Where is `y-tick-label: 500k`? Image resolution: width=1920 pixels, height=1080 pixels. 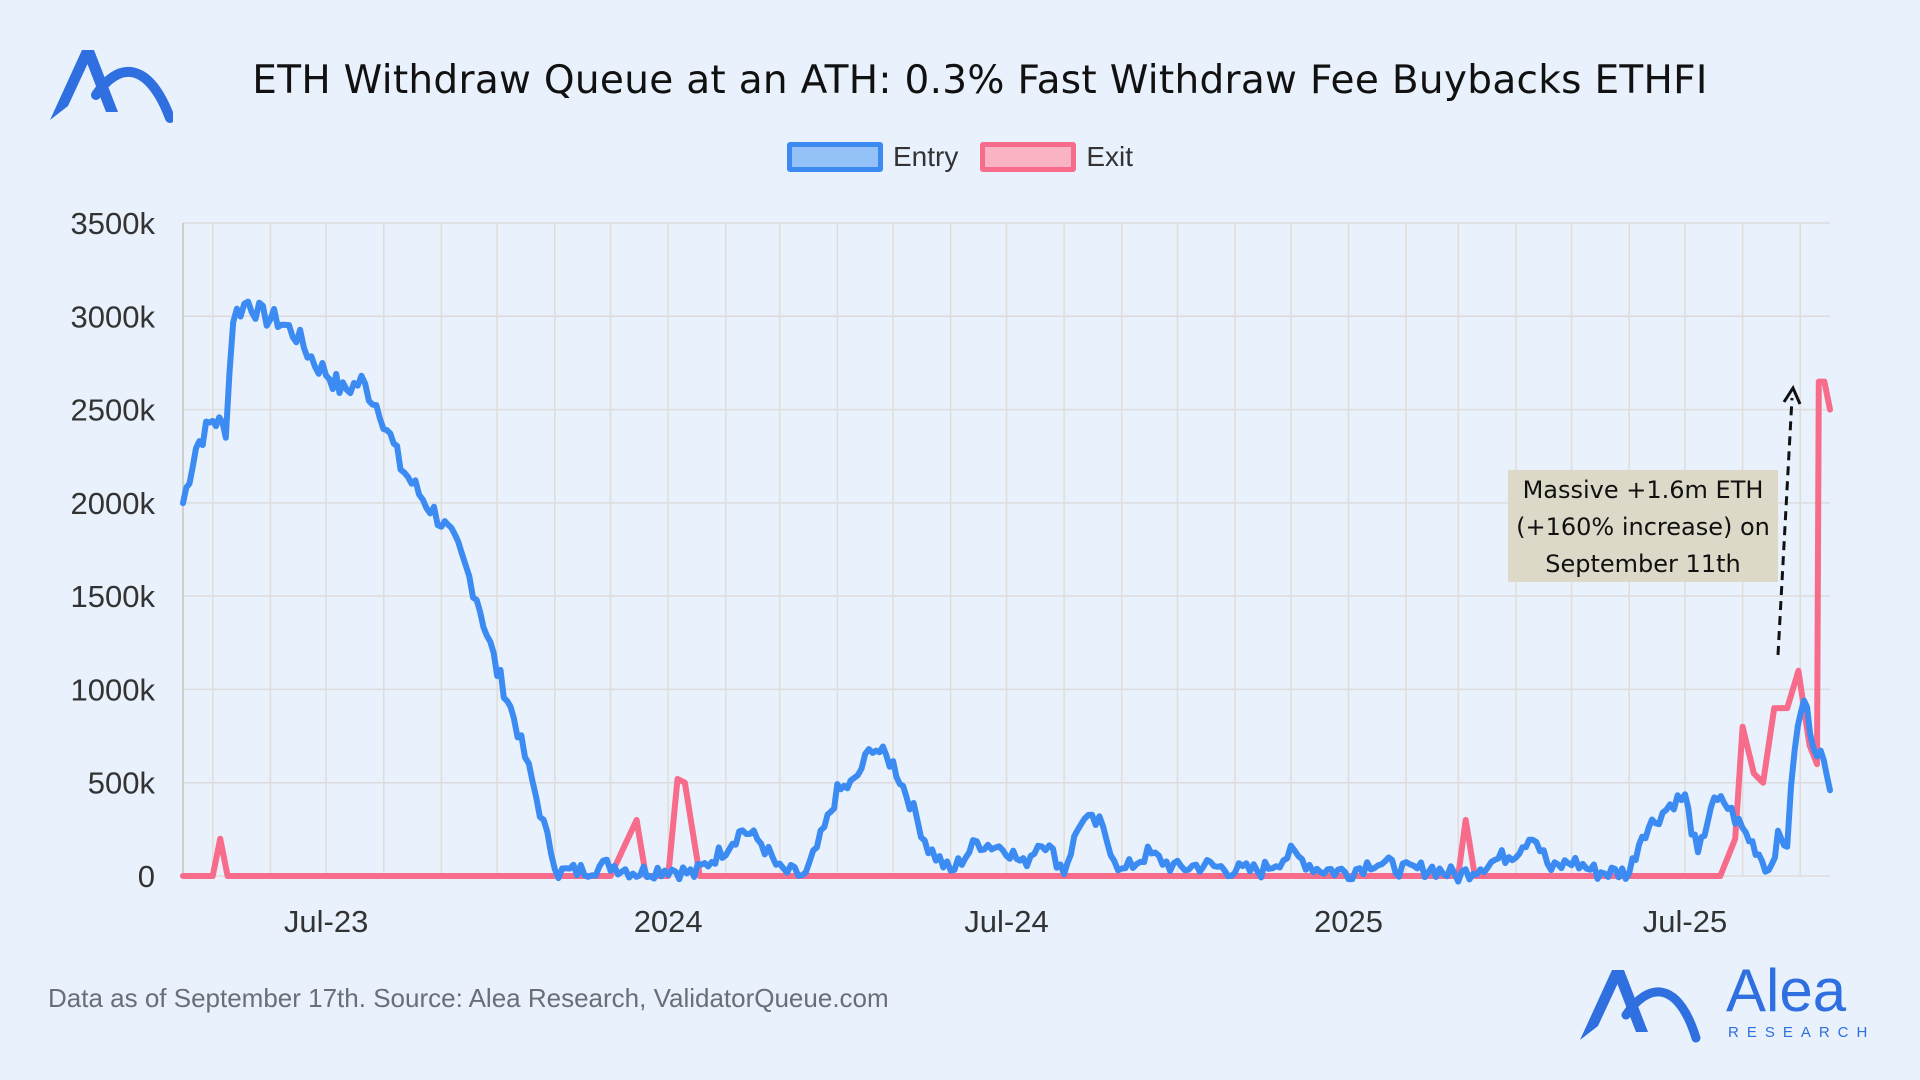 y-tick-label: 500k is located at coordinates (122, 783).